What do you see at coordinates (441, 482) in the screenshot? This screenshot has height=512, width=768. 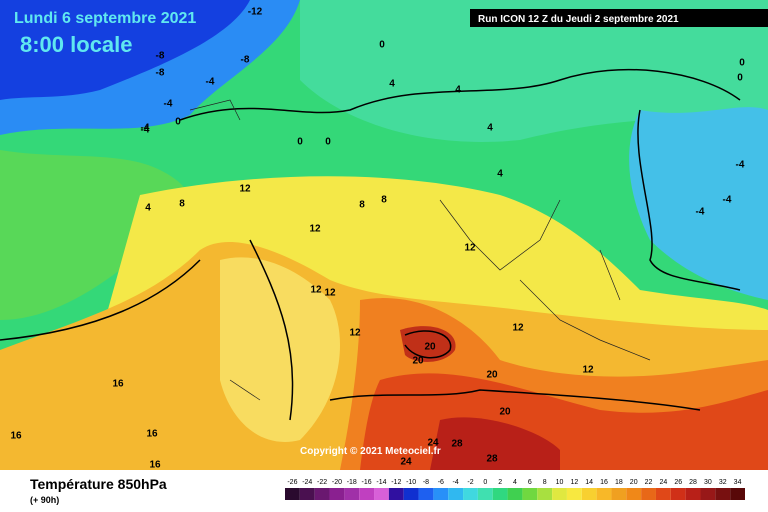 I see `legend-label: -6` at bounding box center [441, 482].